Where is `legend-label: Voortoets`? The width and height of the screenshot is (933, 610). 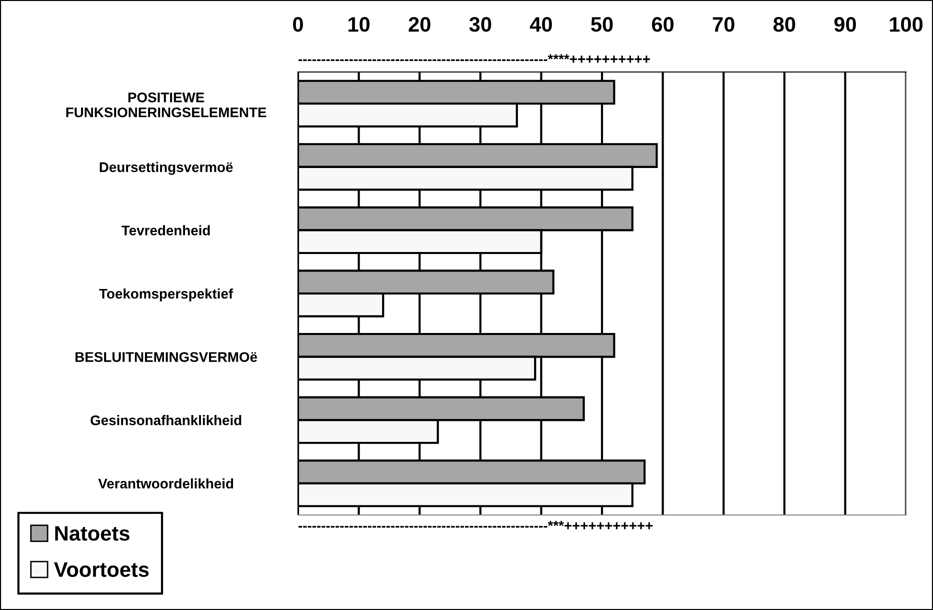
legend-label: Voortoets is located at coordinates (101, 569).